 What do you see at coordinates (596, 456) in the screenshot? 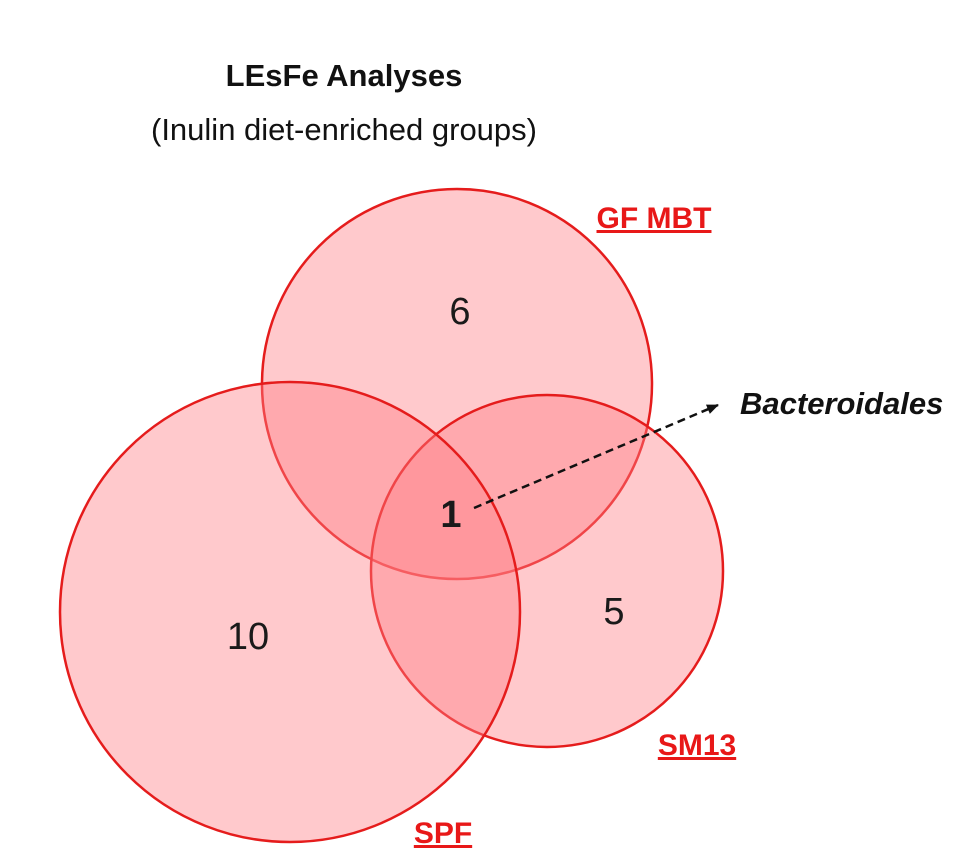
I see `annotation-arrow` at bounding box center [596, 456].